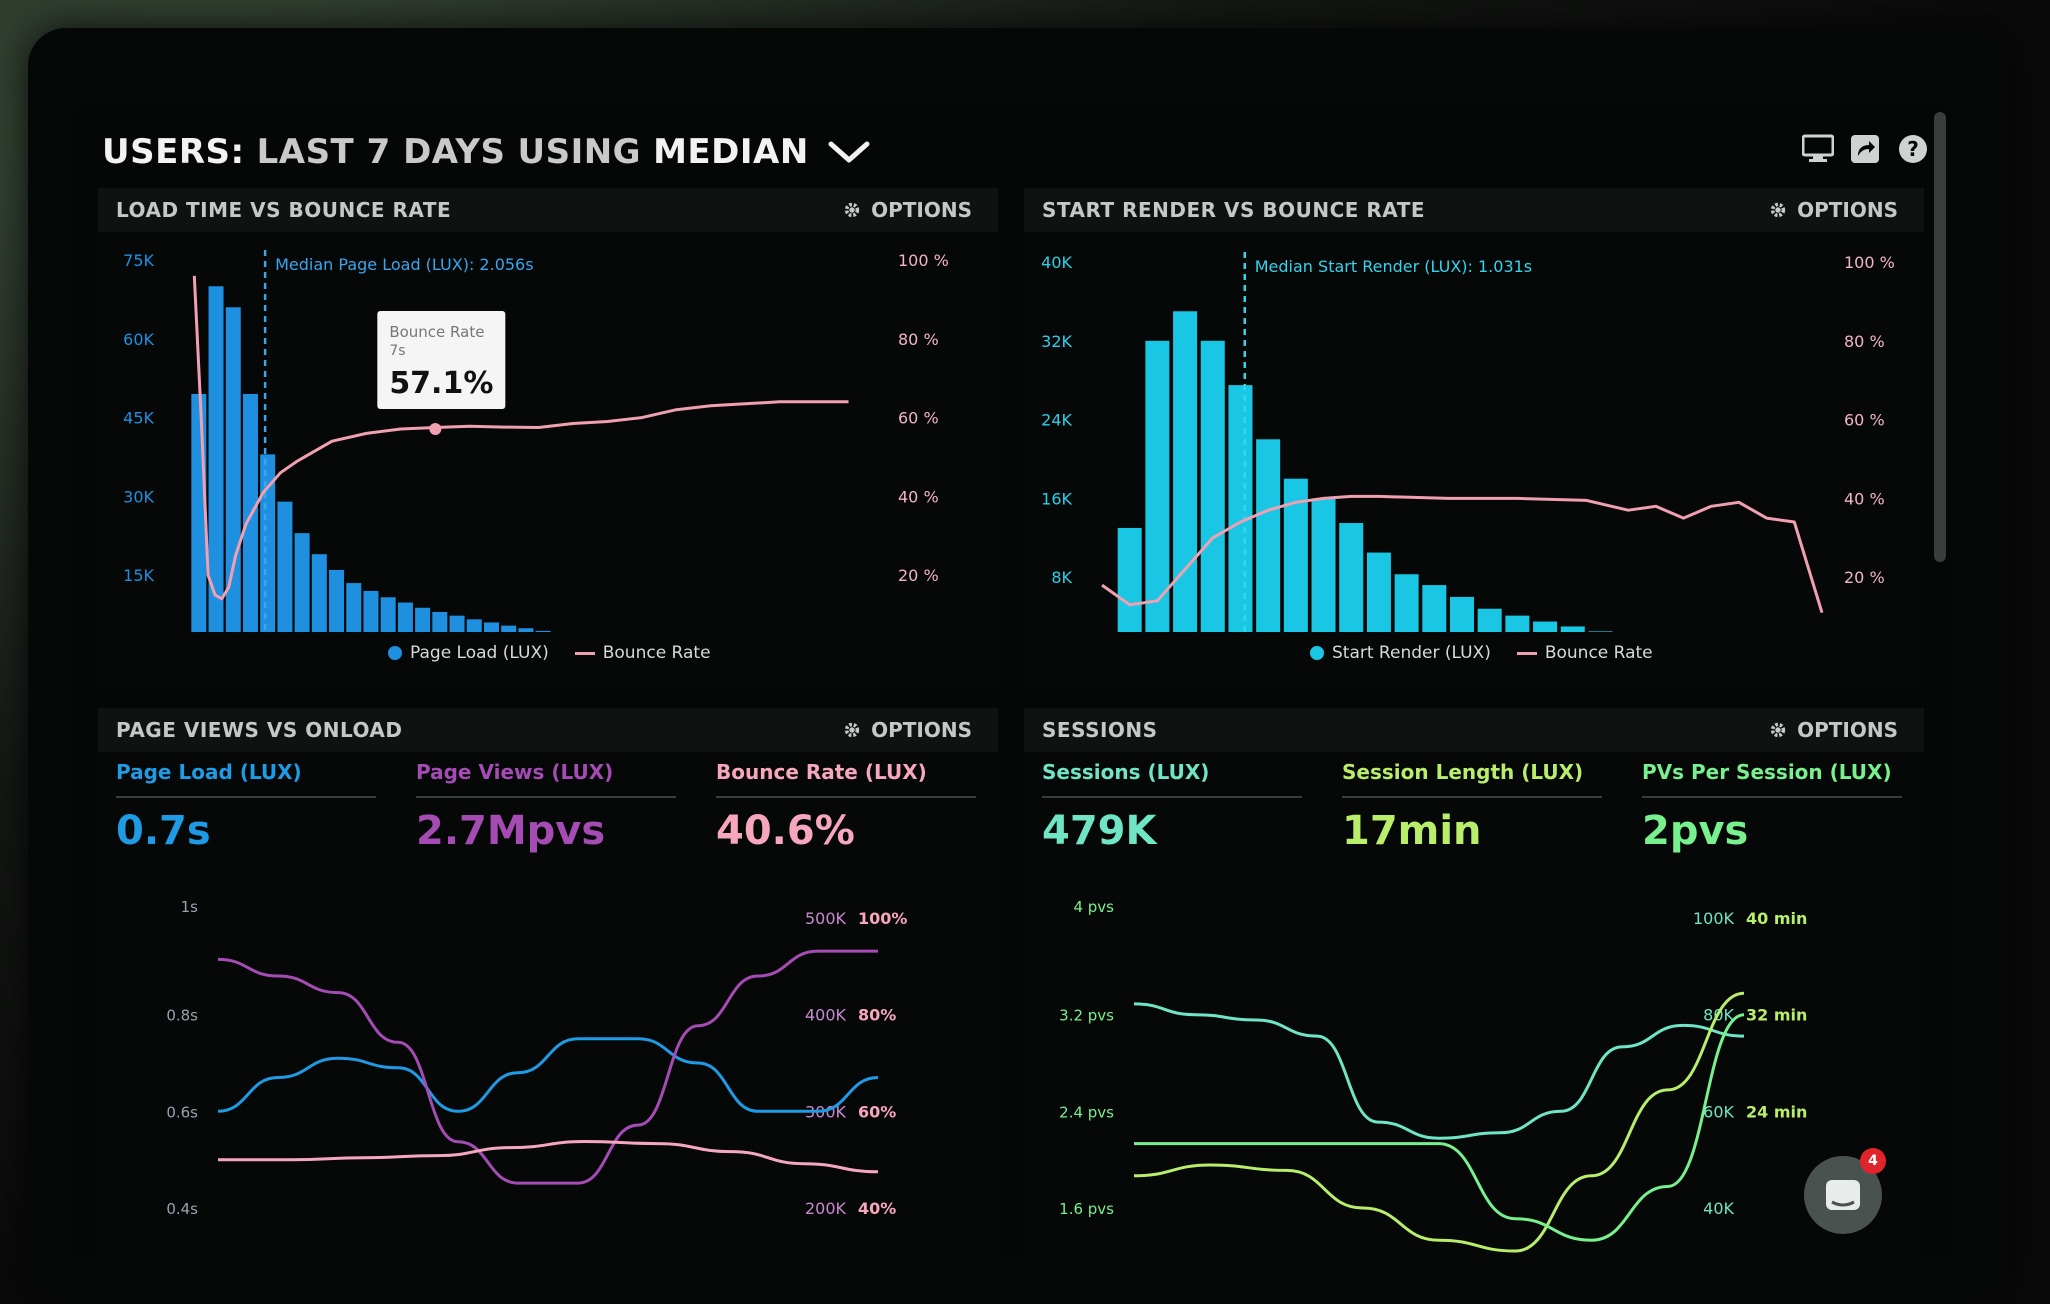  Describe the element at coordinates (138, 575) in the screenshot. I see `y-tick-label: 15K` at that location.